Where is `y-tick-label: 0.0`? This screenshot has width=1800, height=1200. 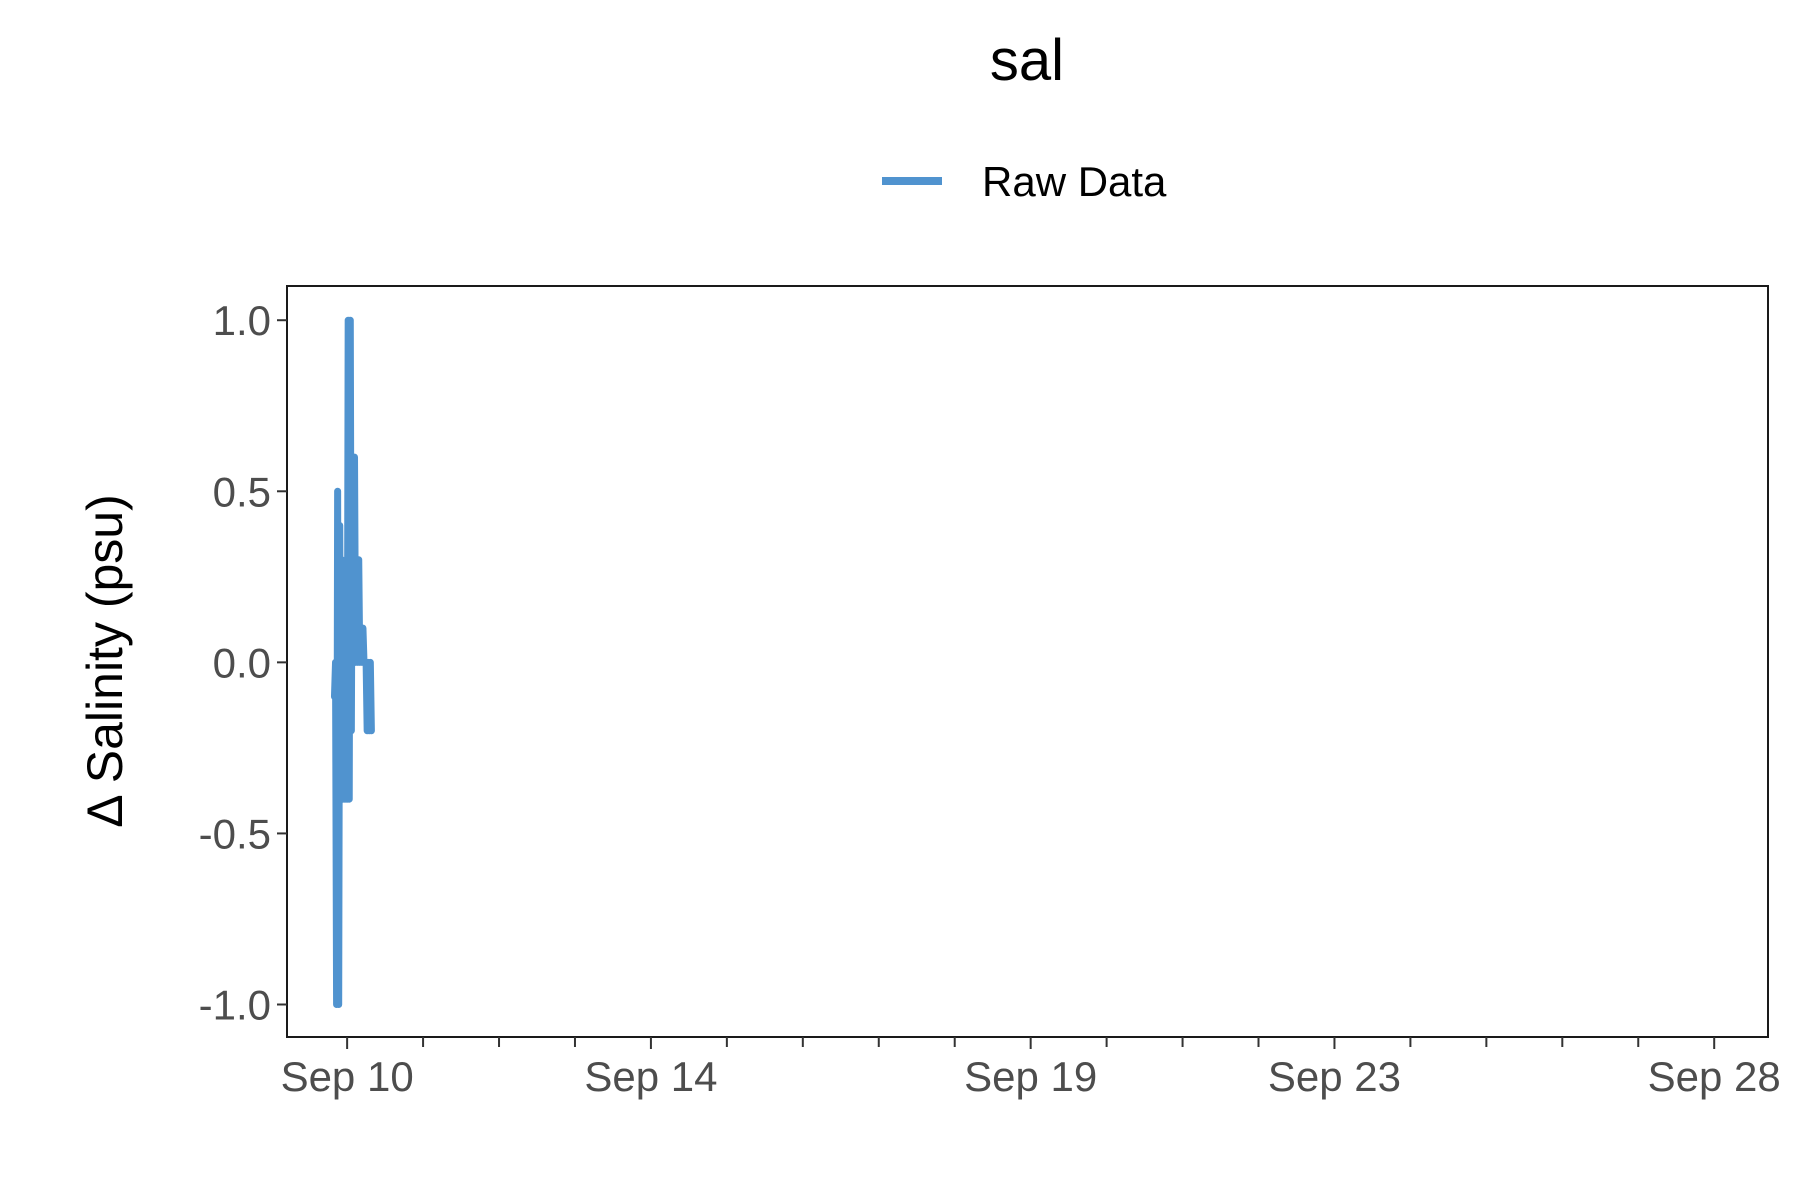
y-tick-label: 0.0 is located at coordinates (242, 662).